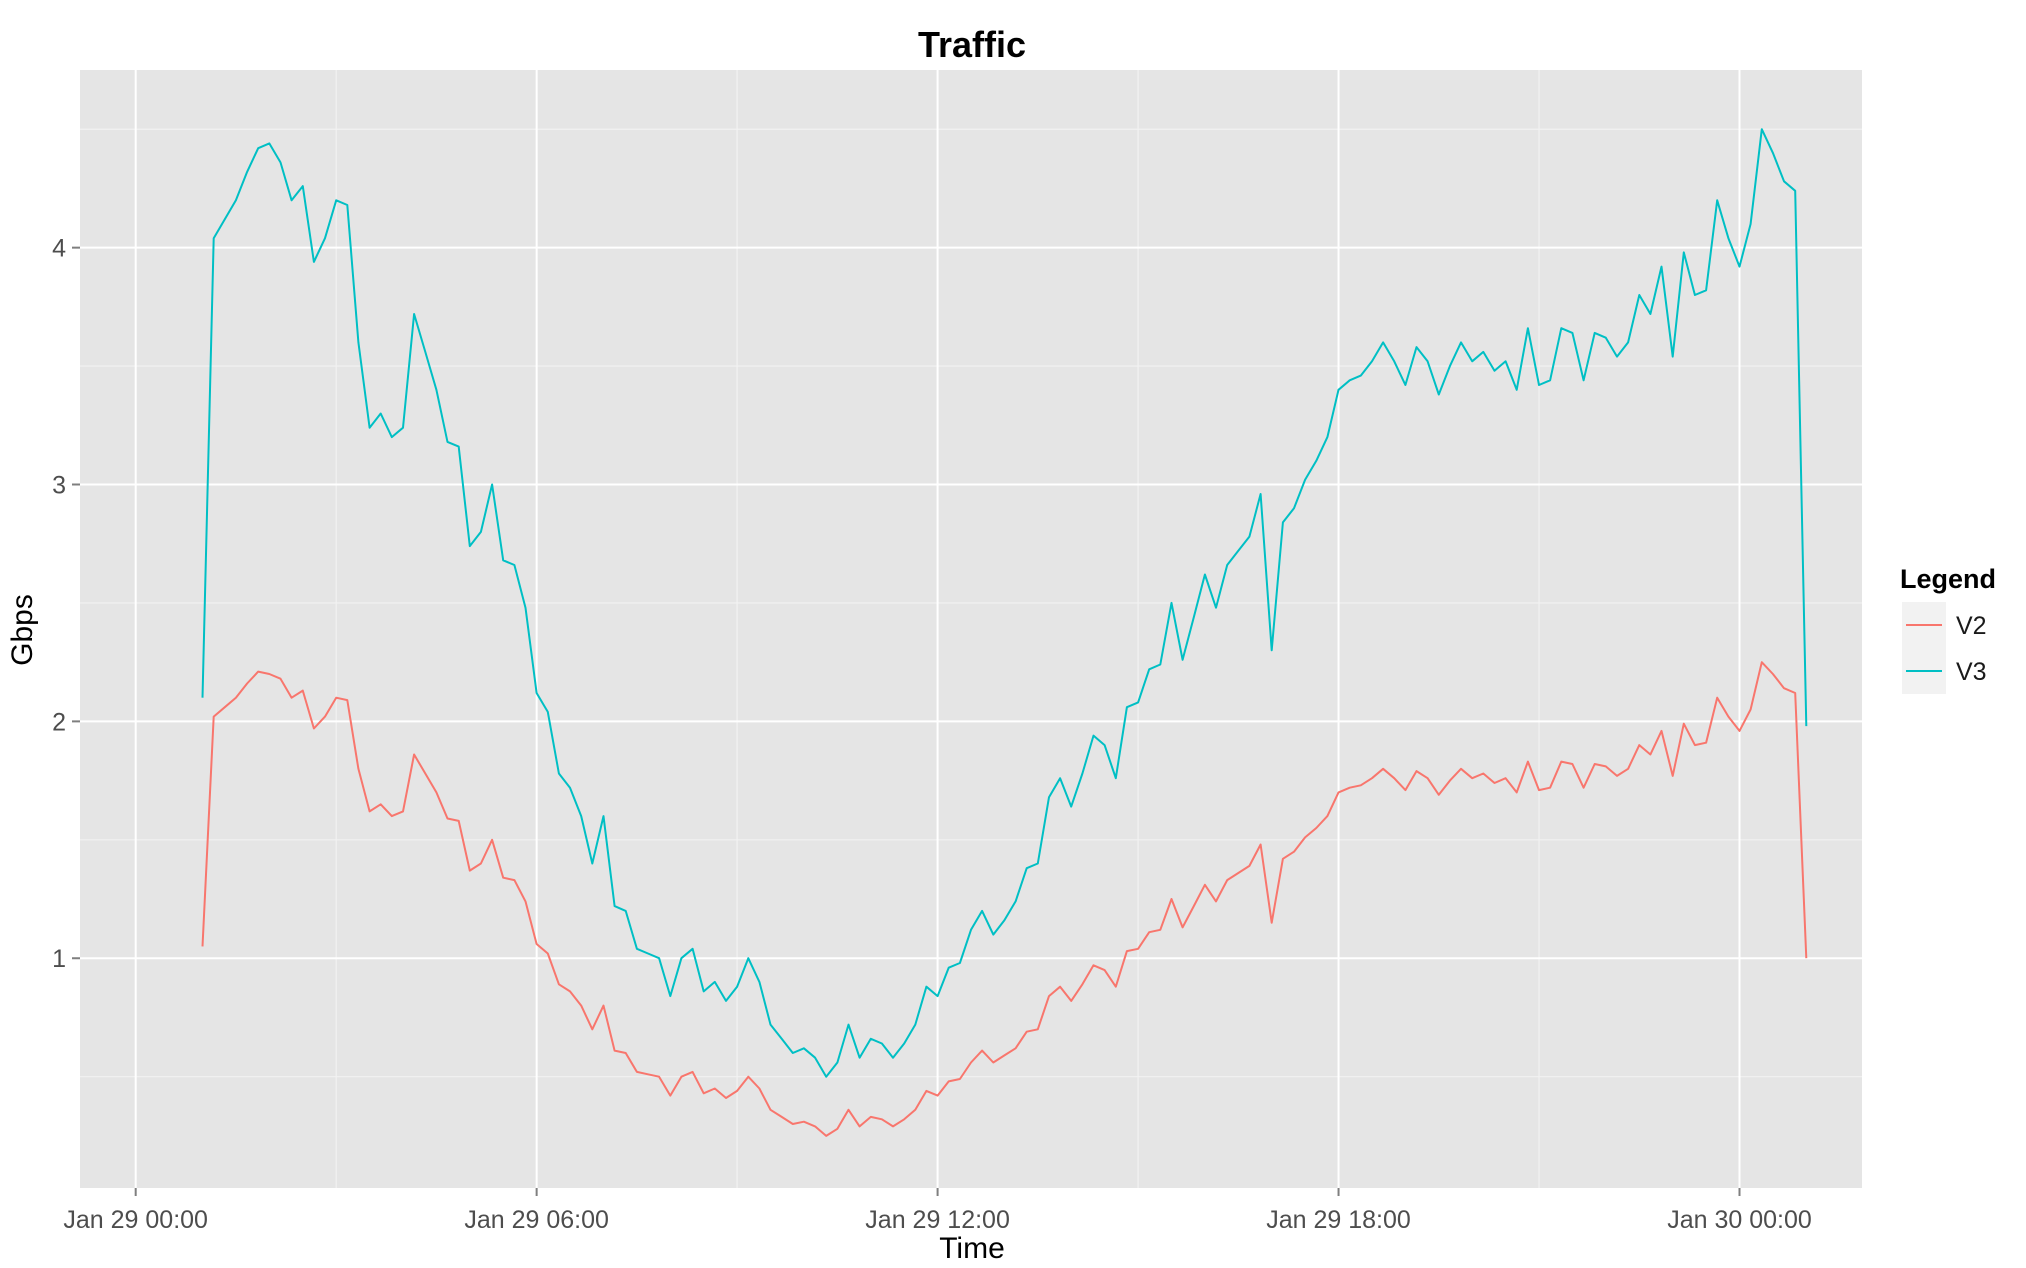  Describe the element at coordinates (59, 249) in the screenshot. I see `y-tick-label: 4` at that location.